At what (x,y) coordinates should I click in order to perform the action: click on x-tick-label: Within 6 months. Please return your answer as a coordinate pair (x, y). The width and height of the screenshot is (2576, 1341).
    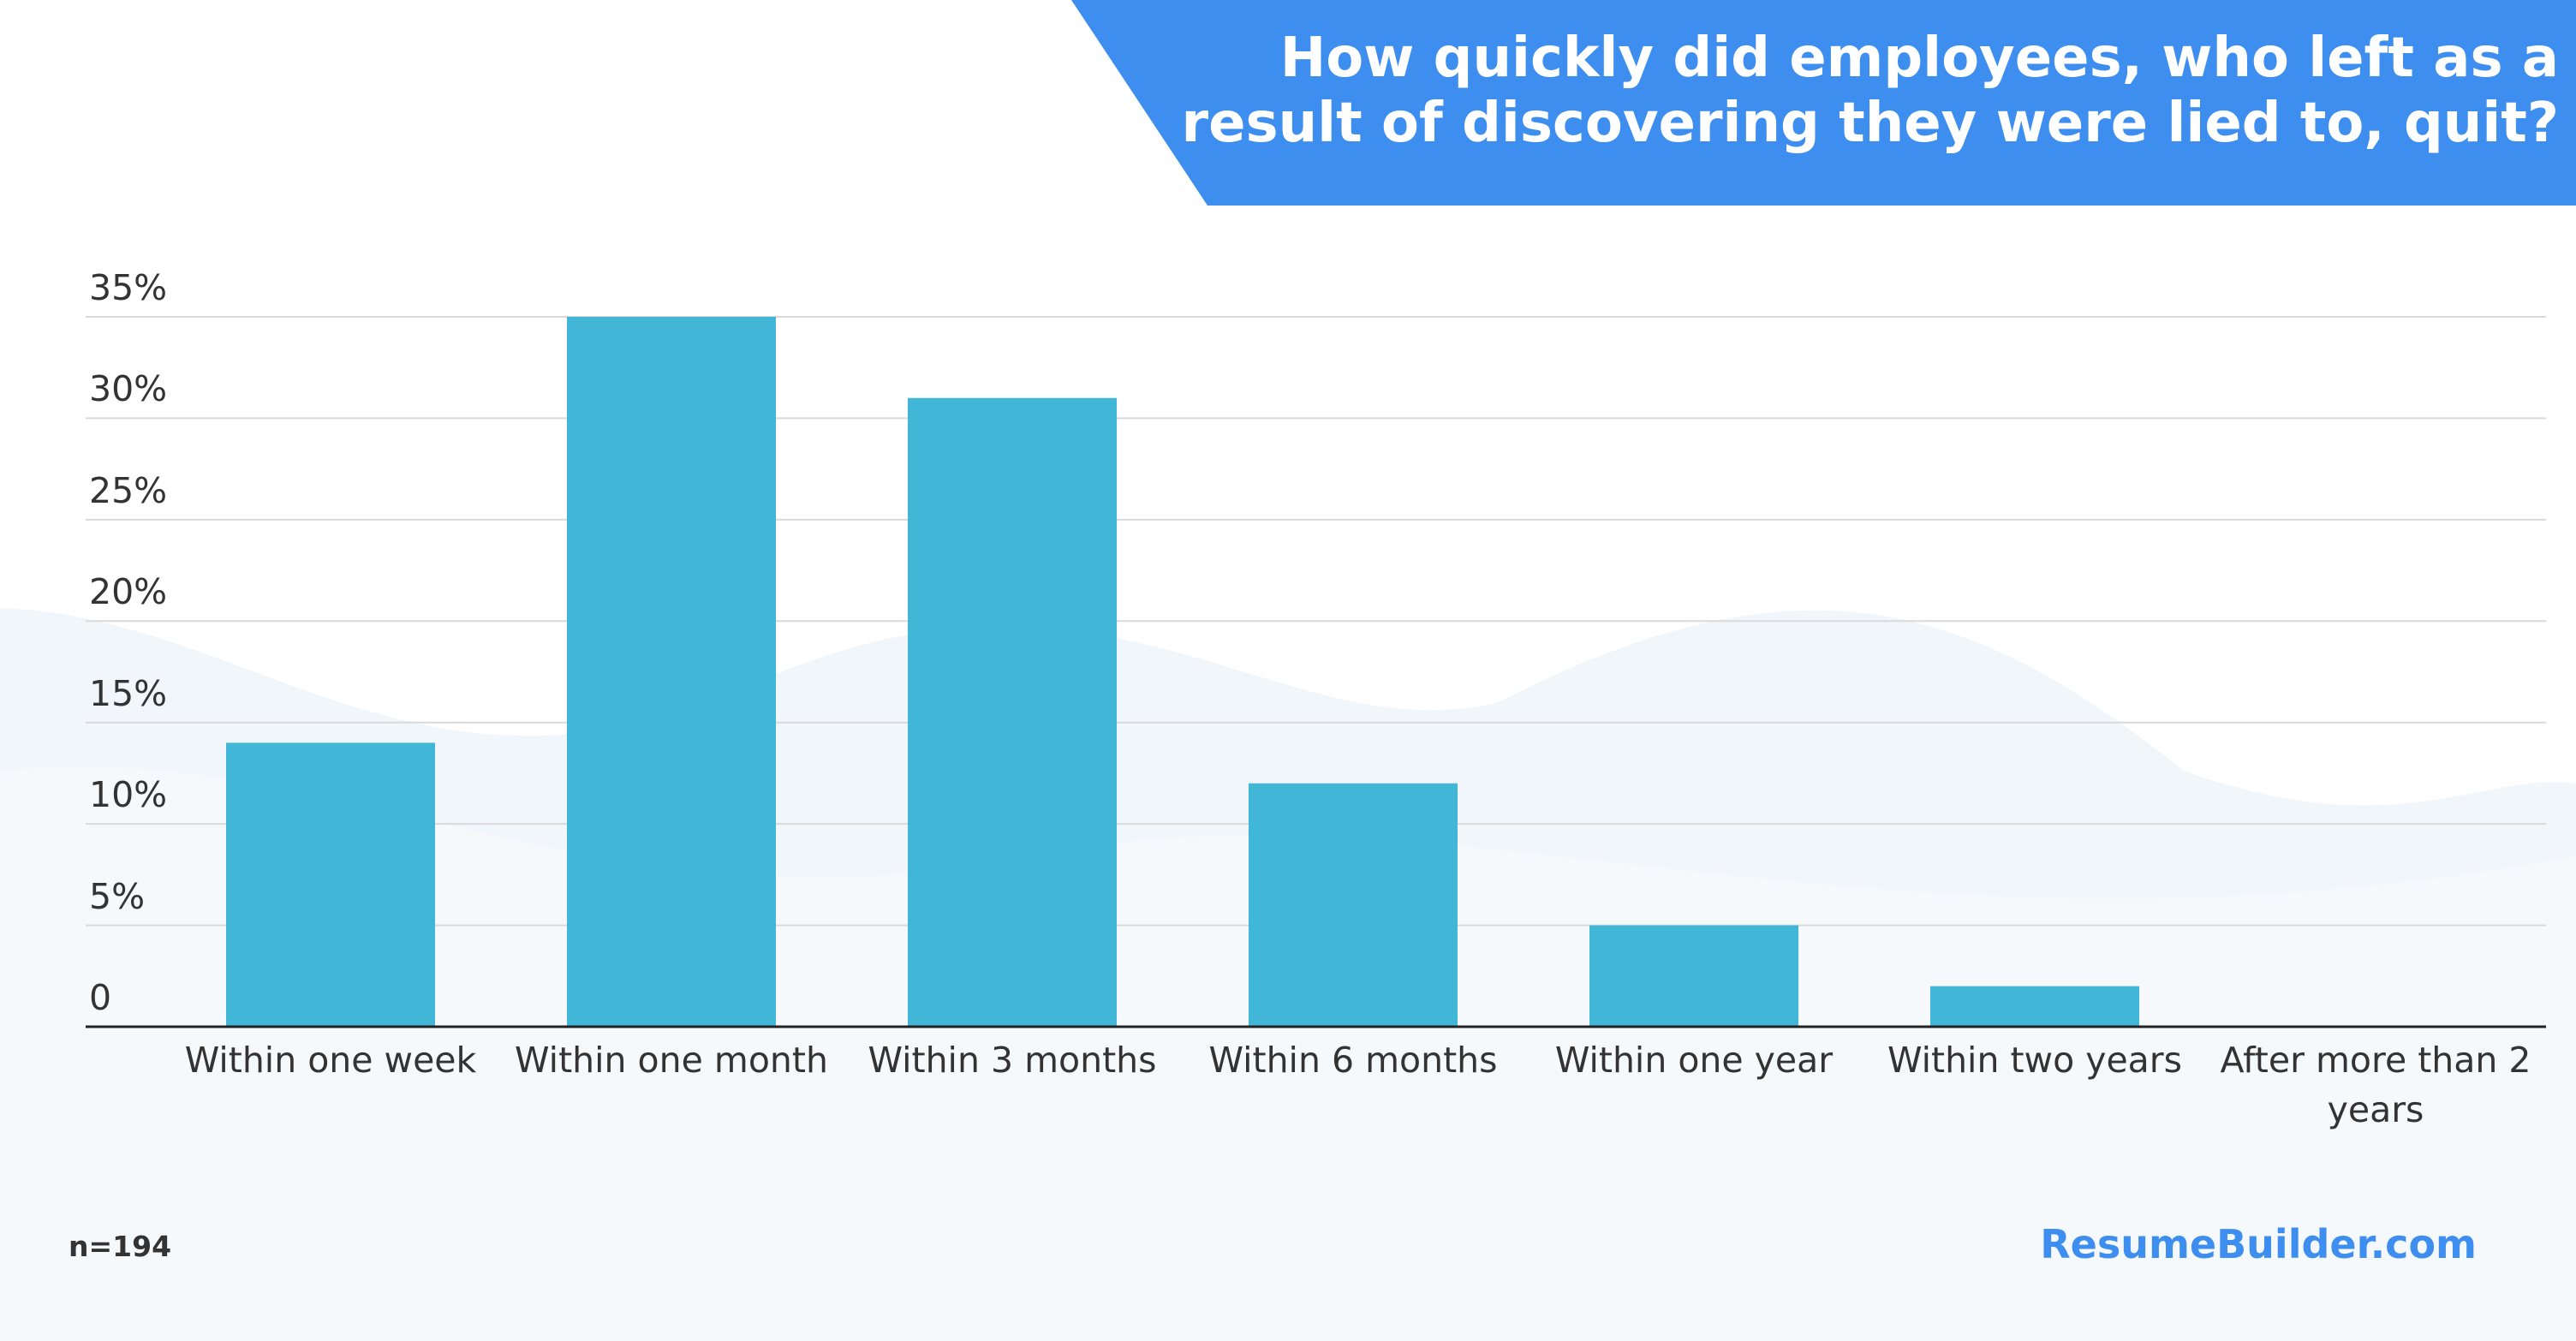
    Looking at the image, I should click on (1353, 1060).